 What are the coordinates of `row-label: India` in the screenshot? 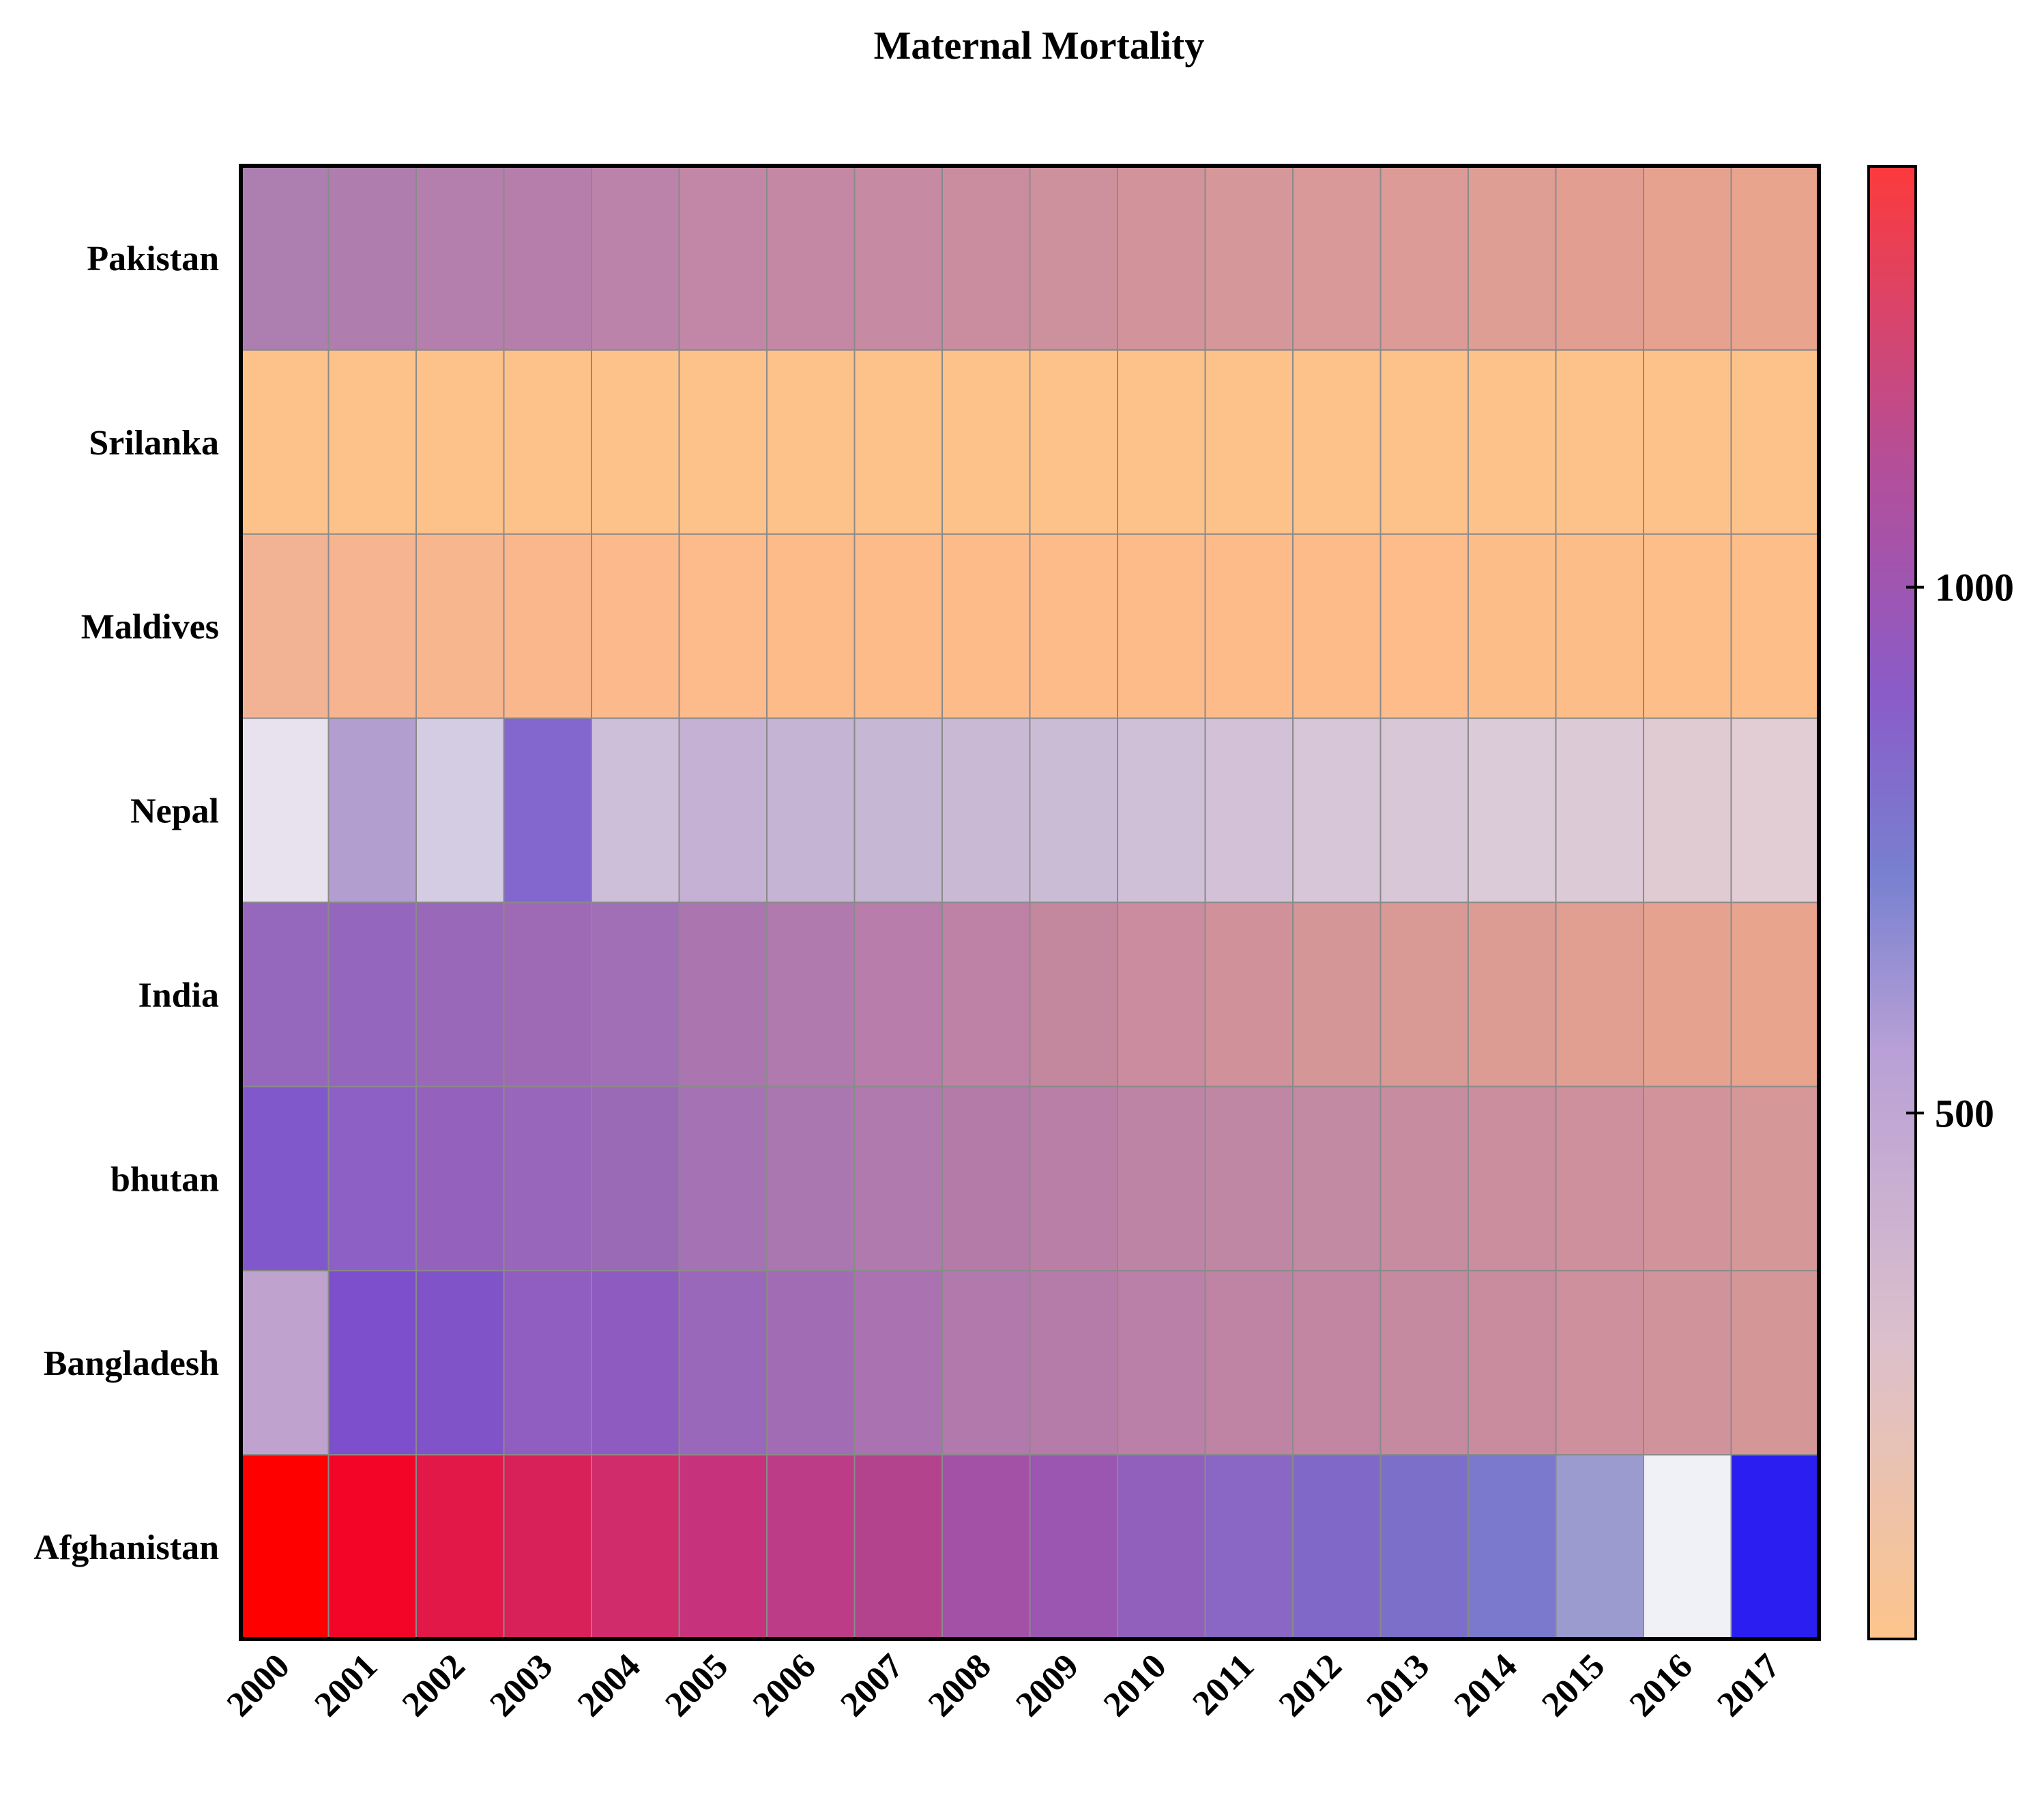 It's located at (178, 995).